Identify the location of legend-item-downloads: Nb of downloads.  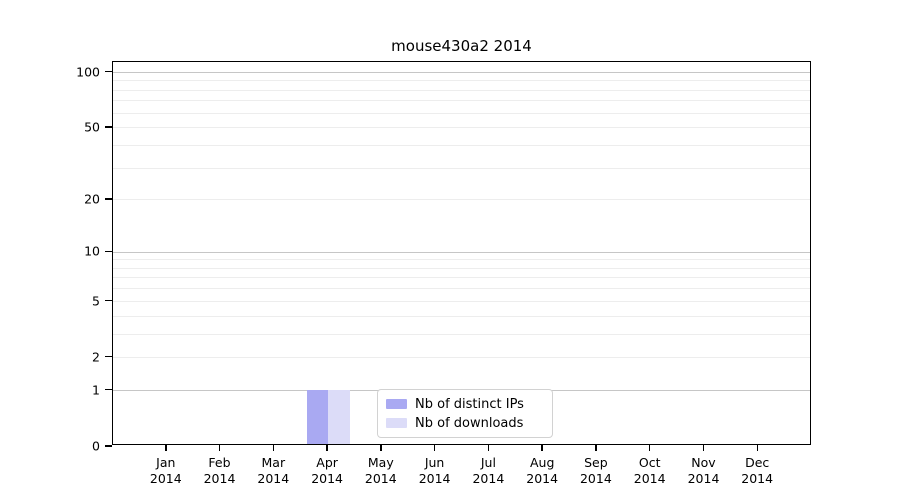
(469, 423).